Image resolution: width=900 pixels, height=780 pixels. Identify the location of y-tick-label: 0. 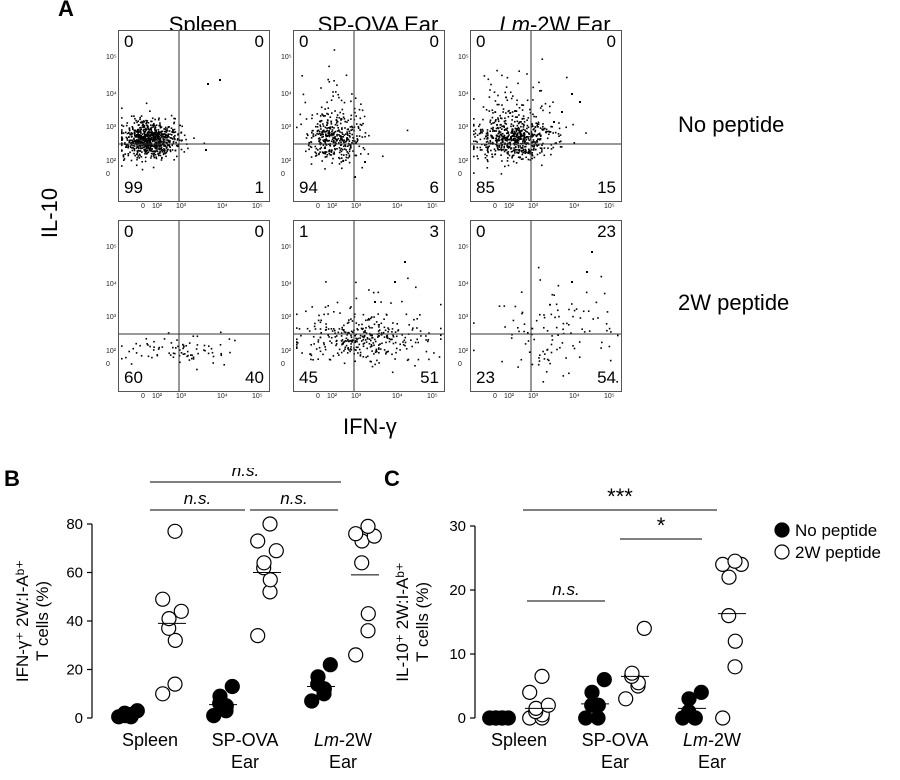
(462, 718).